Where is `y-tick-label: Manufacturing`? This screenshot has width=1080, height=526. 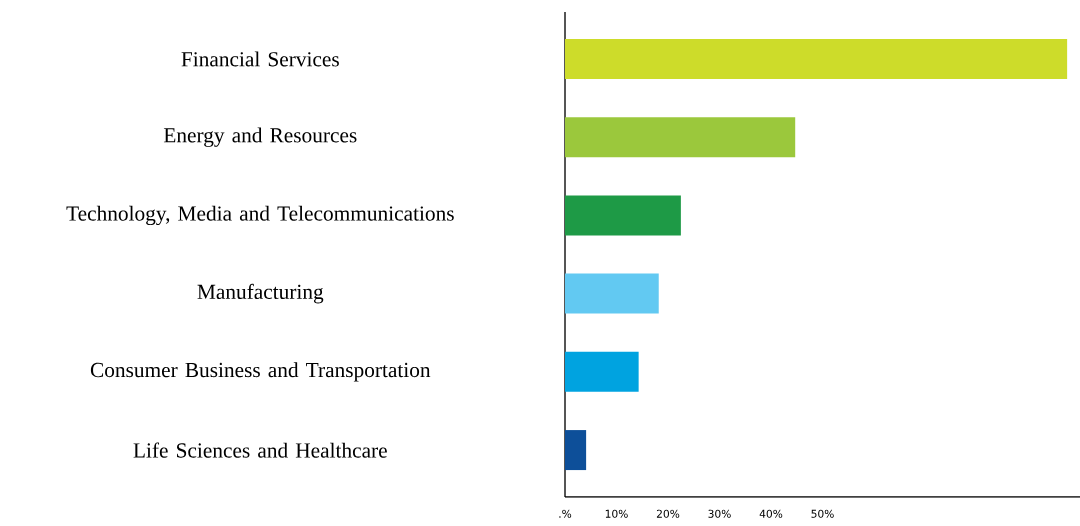 y-tick-label: Manufacturing is located at coordinates (260, 293).